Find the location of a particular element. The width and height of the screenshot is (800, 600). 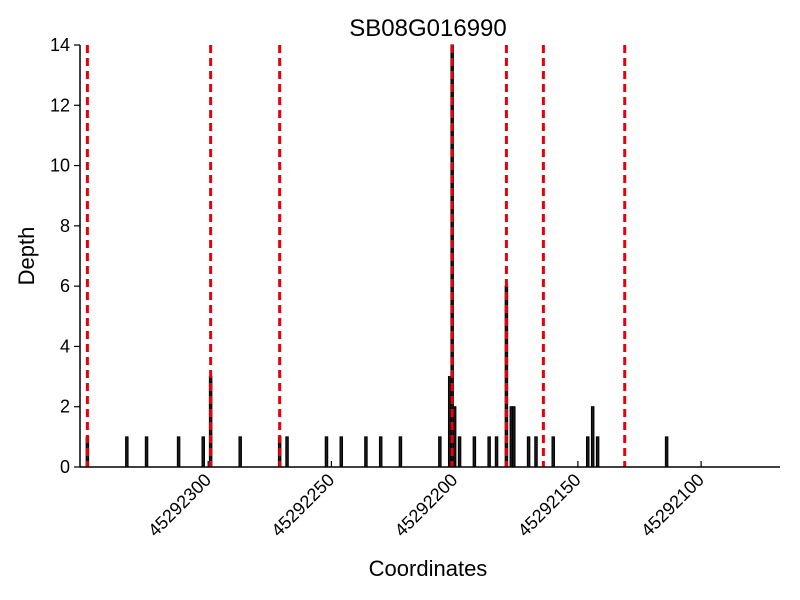

chart-title: SB08G016990 is located at coordinates (427, 28).